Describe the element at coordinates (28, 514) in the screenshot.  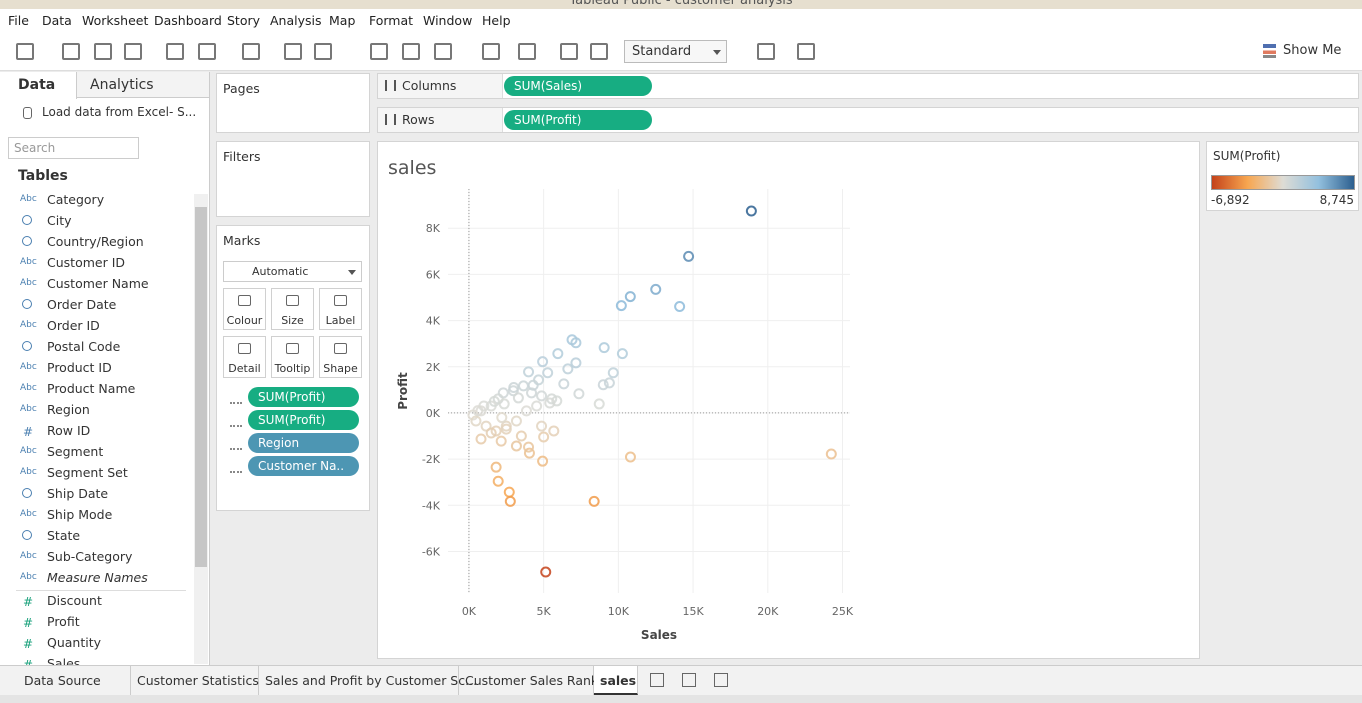
I see `field-icon: Abc` at that location.